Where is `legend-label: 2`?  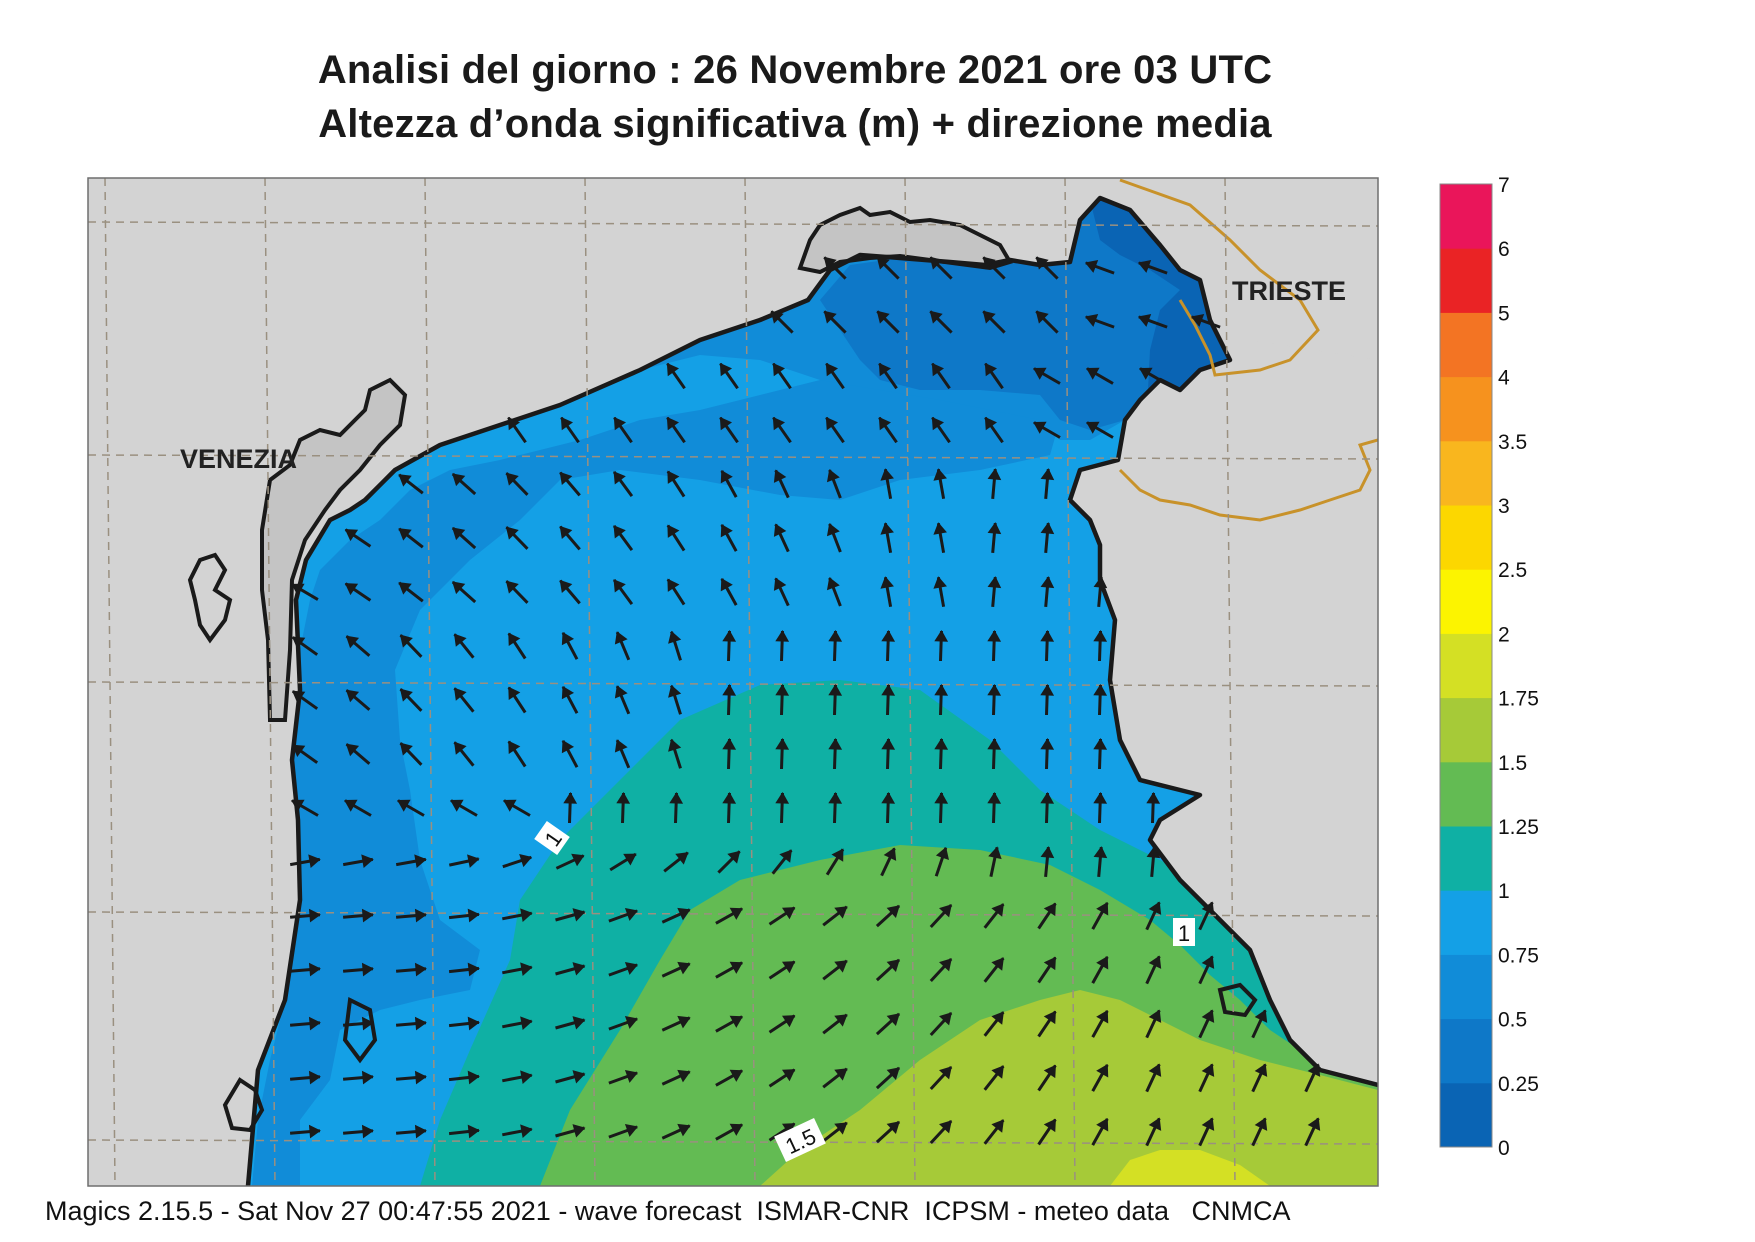
legend-label: 2 is located at coordinates (1504, 634).